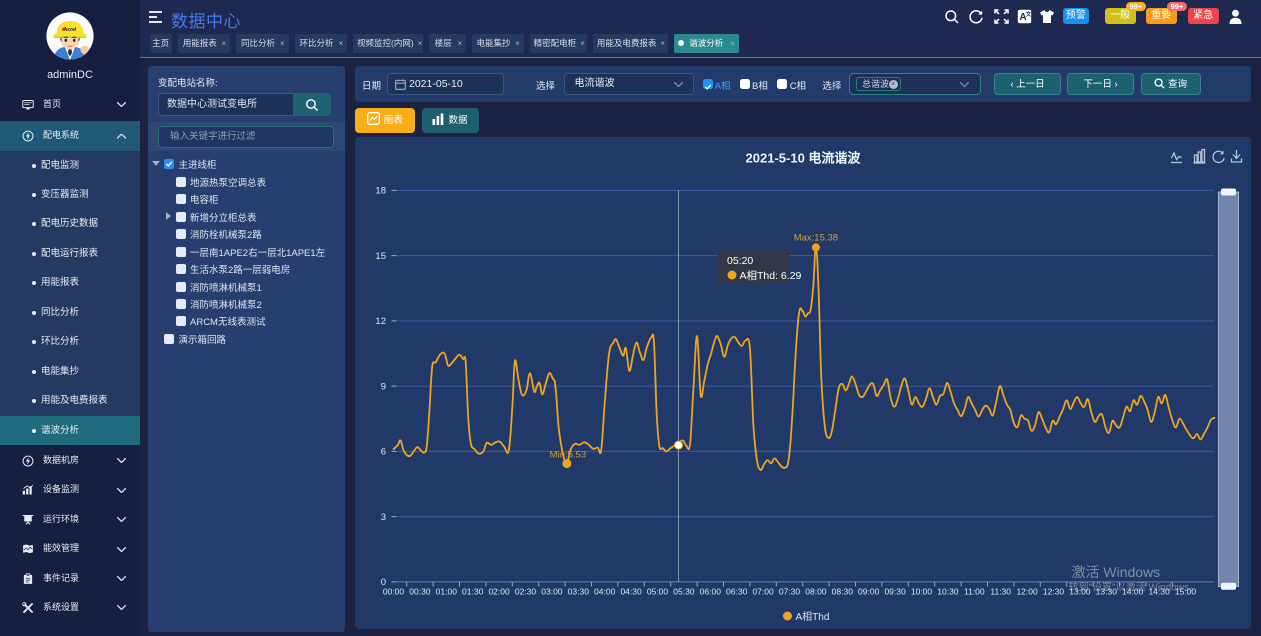 Image resolution: width=1261 pixels, height=636 pixels. I want to click on svg-text: 03:00, so click(552, 592).